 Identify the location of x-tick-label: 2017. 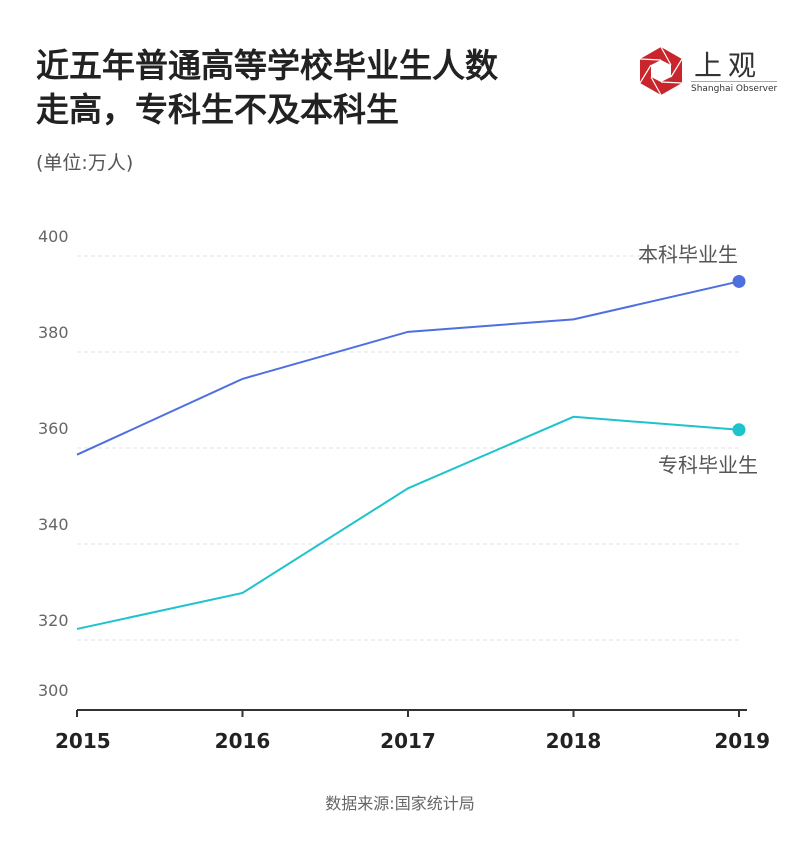
(408, 741).